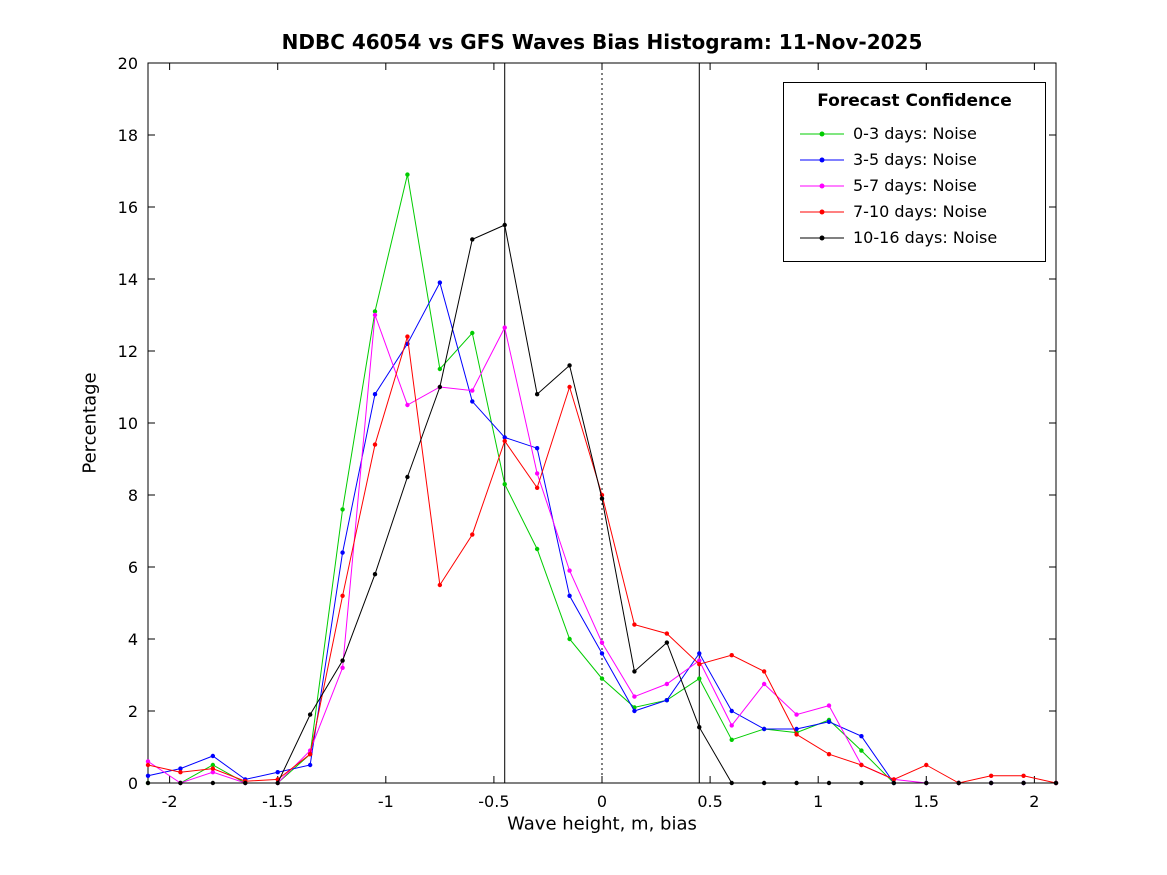 The image size is (1167, 875). Describe the element at coordinates (133, 639) in the screenshot. I see `y-tick-label: 4` at that location.